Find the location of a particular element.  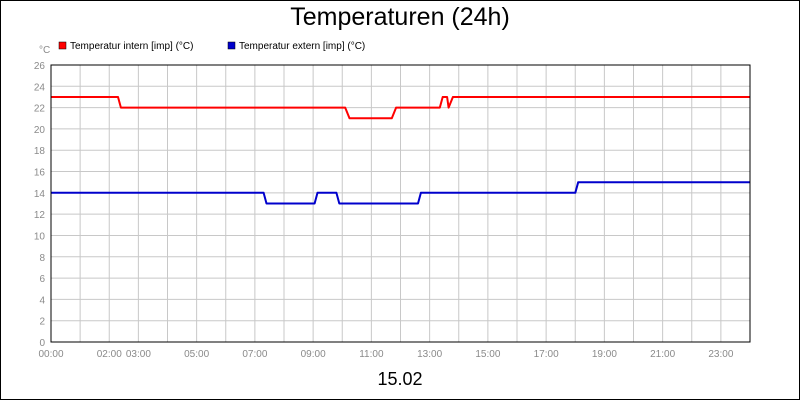

x-tick-label: 03:00 is located at coordinates (138, 354).